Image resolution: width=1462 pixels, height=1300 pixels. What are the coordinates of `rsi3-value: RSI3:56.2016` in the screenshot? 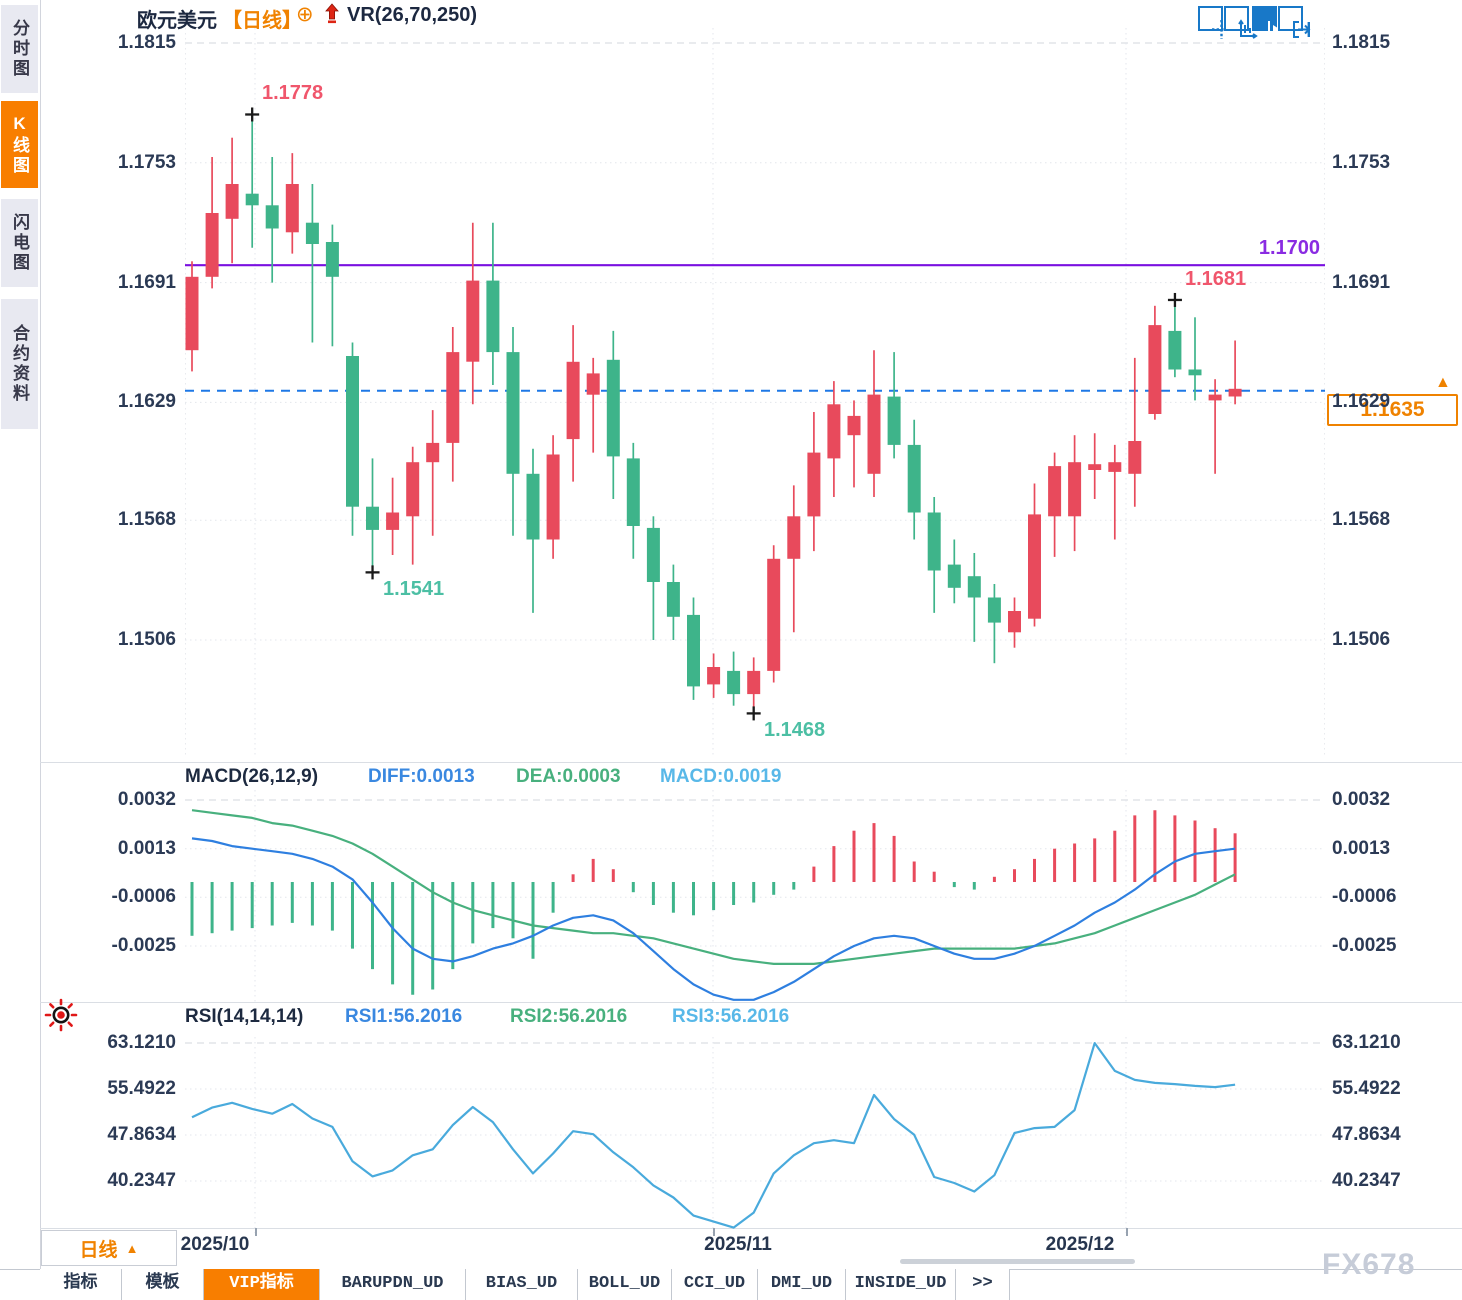 It's located at (731, 1016).